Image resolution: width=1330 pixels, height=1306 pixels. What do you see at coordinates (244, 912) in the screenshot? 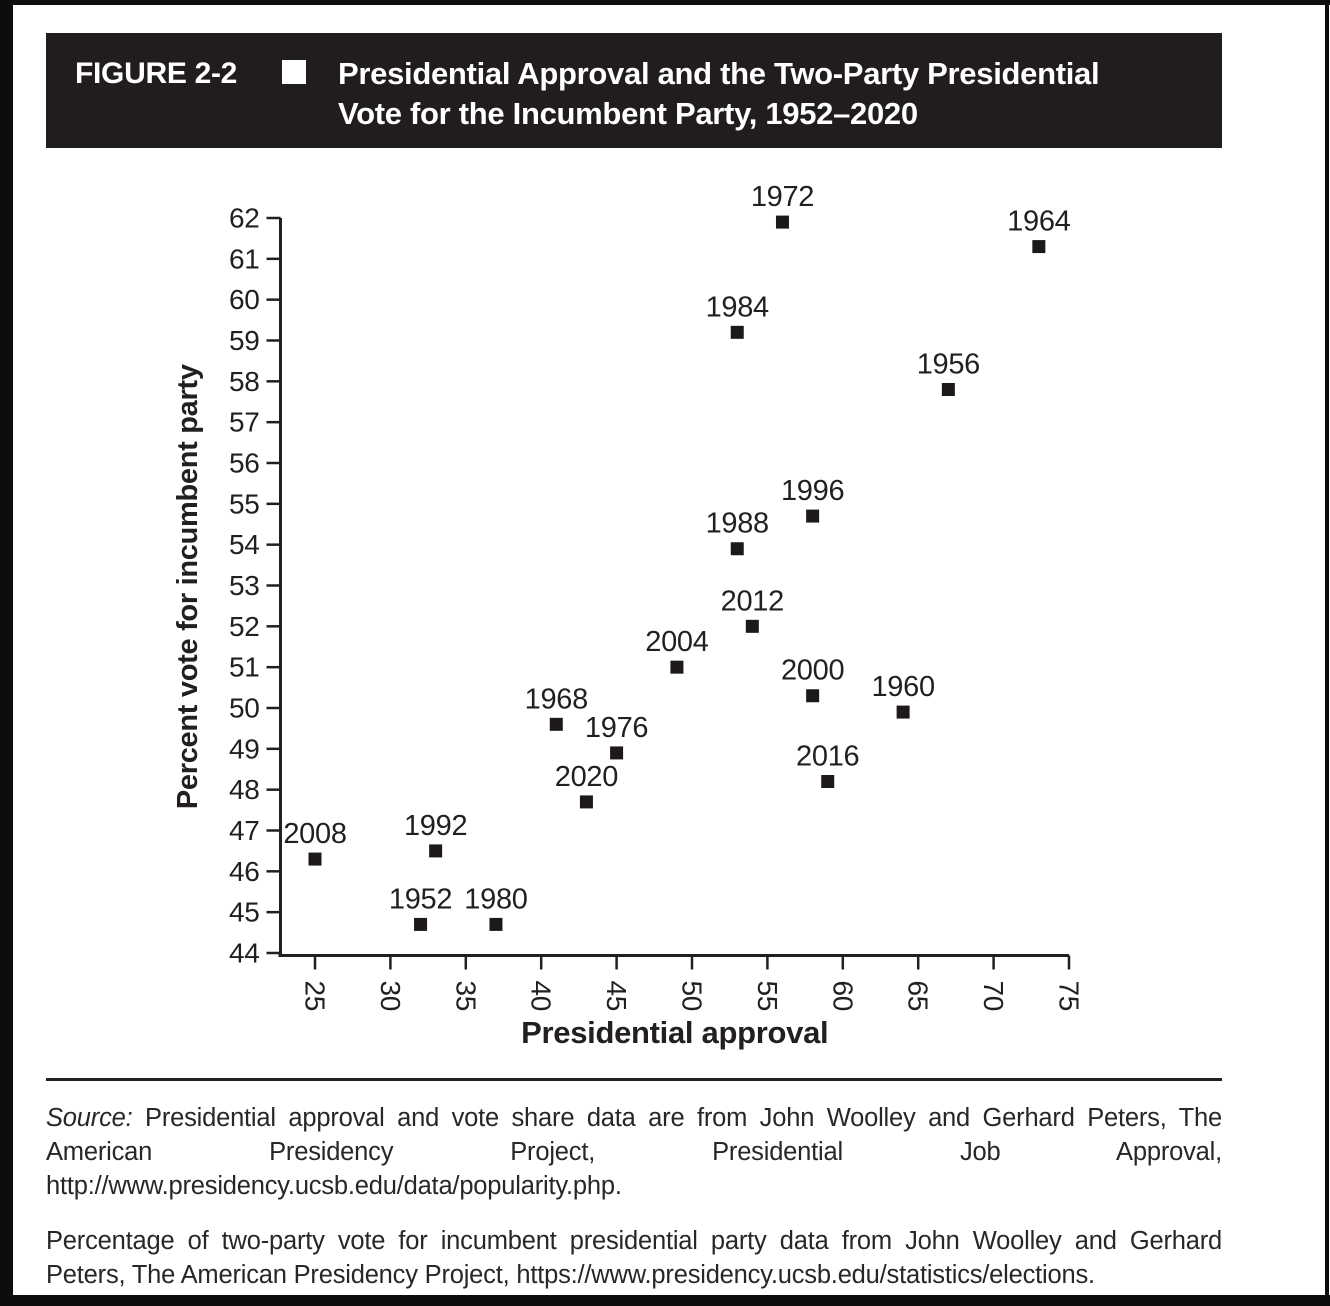
I see `y-tick-label: 45` at bounding box center [244, 912].